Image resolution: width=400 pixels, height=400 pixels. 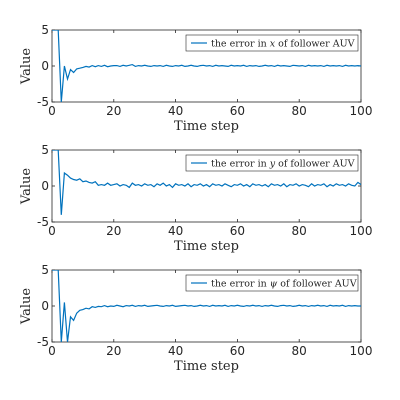 I want to click on legend: the error in x of follower AUV, so click(x=272, y=43).